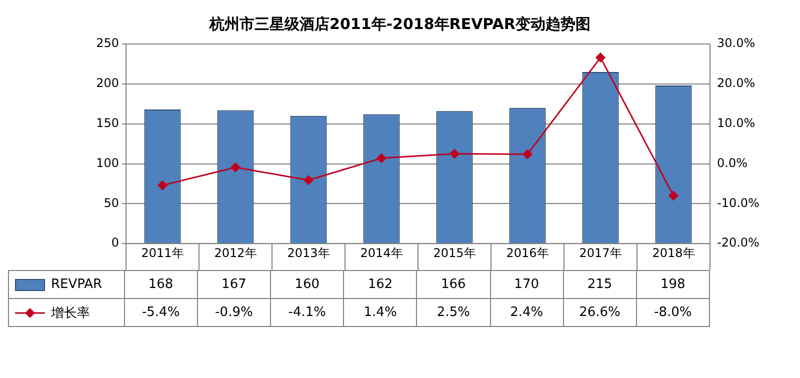 This screenshot has height=378, width=800. I want to click on data-label: 215, so click(600, 284).